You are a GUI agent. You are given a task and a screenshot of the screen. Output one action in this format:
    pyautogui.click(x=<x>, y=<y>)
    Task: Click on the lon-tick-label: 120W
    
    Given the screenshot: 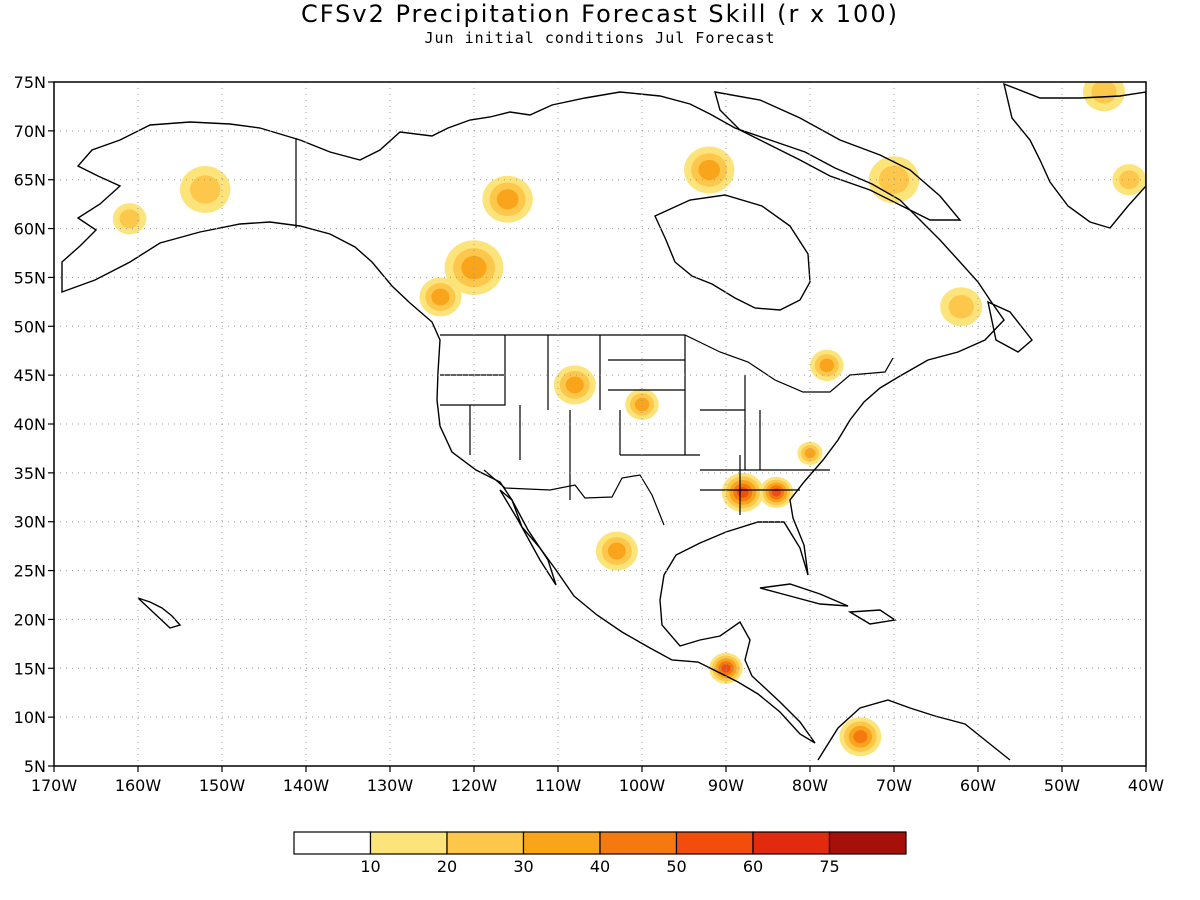 What is the action you would take?
    pyautogui.click(x=474, y=785)
    